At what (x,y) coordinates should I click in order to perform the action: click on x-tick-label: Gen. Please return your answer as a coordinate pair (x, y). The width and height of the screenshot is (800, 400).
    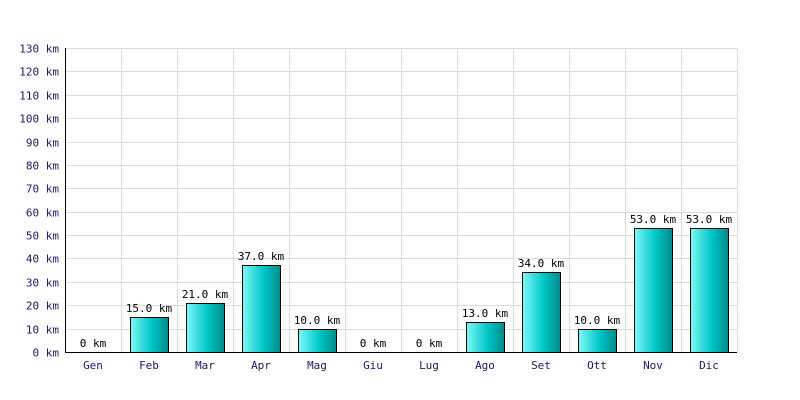
    Looking at the image, I should click on (93, 365).